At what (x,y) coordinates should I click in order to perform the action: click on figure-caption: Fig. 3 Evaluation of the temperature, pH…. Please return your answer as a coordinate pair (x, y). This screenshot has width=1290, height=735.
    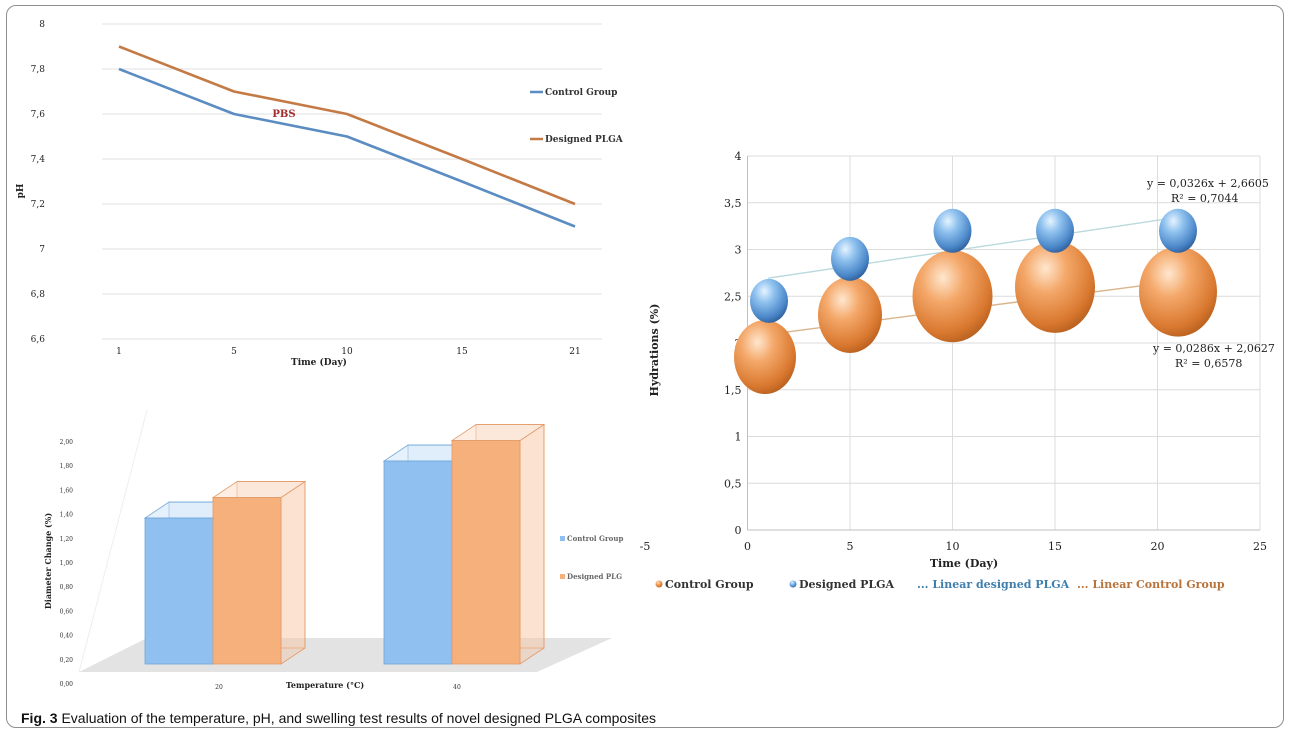
    Looking at the image, I should click on (646, 718).